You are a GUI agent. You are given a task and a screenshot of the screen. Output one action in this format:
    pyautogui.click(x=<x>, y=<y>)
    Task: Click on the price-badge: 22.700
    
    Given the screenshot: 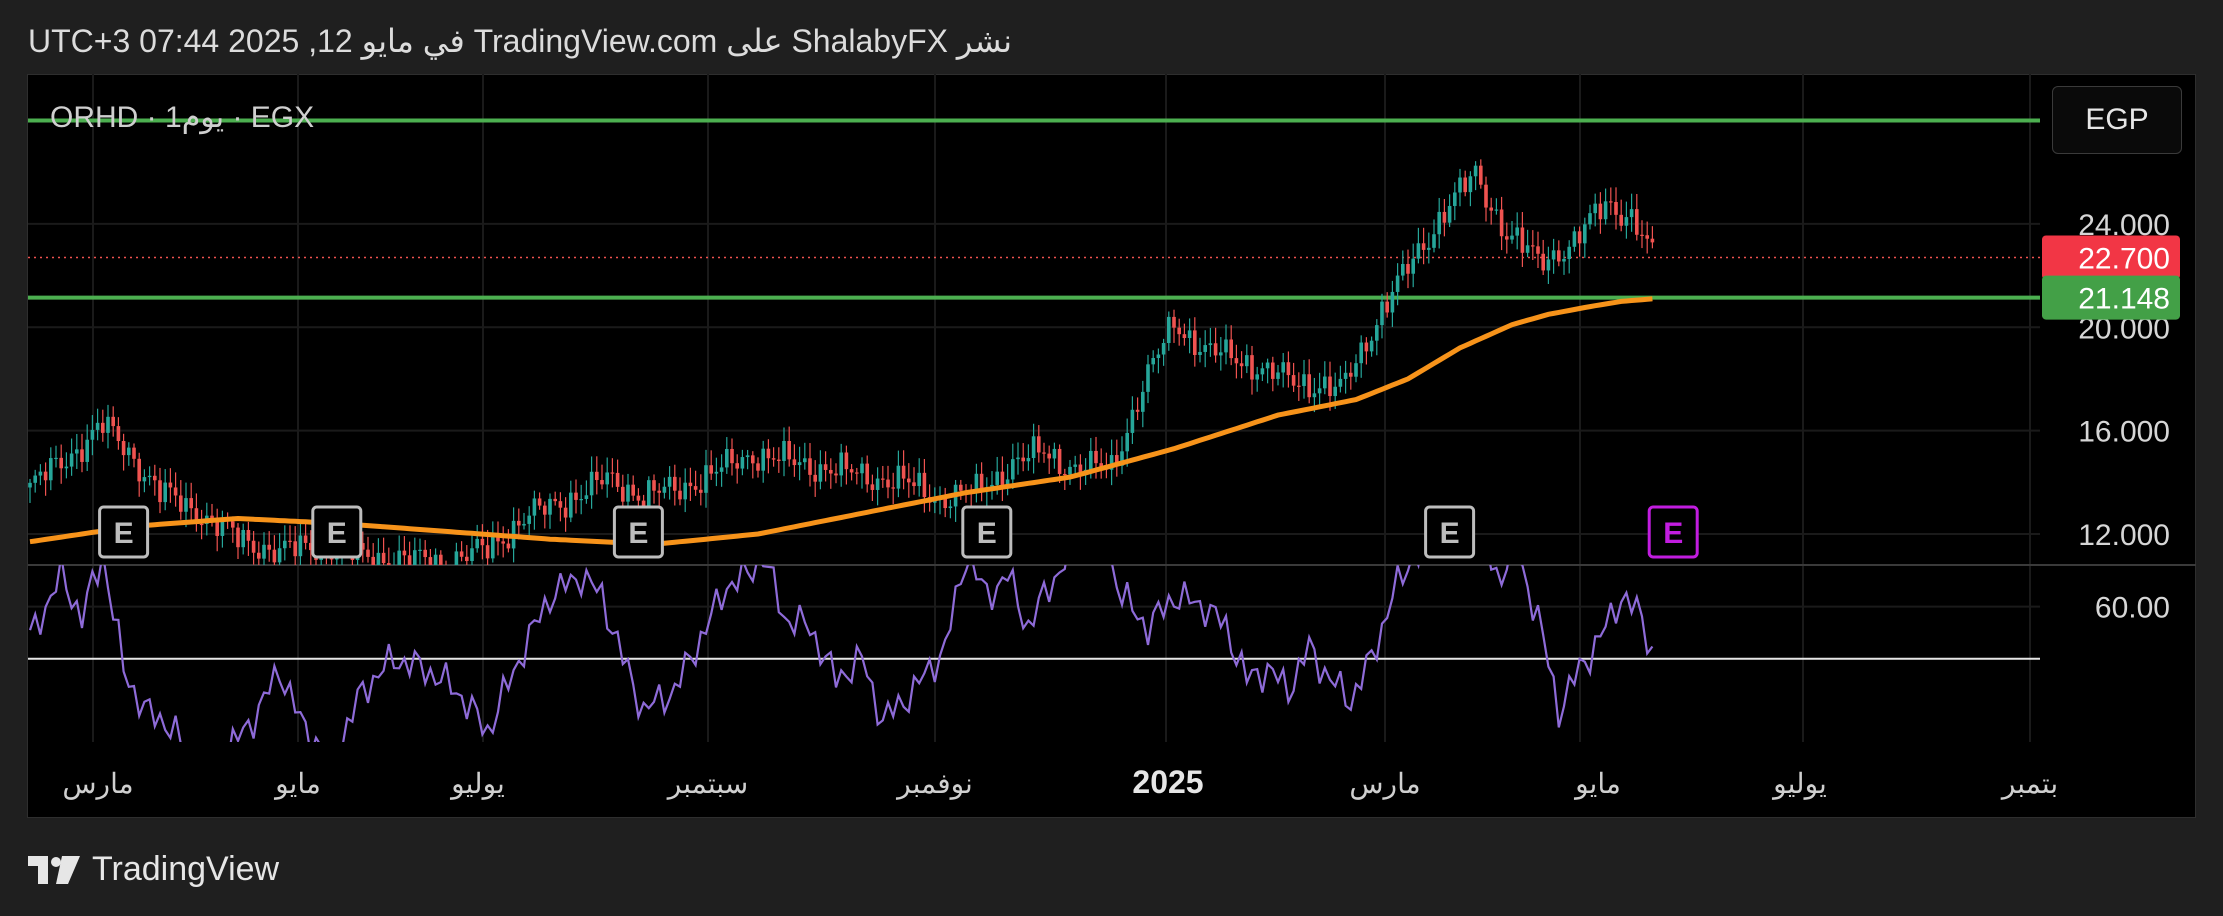 What is the action you would take?
    pyautogui.click(x=2111, y=257)
    